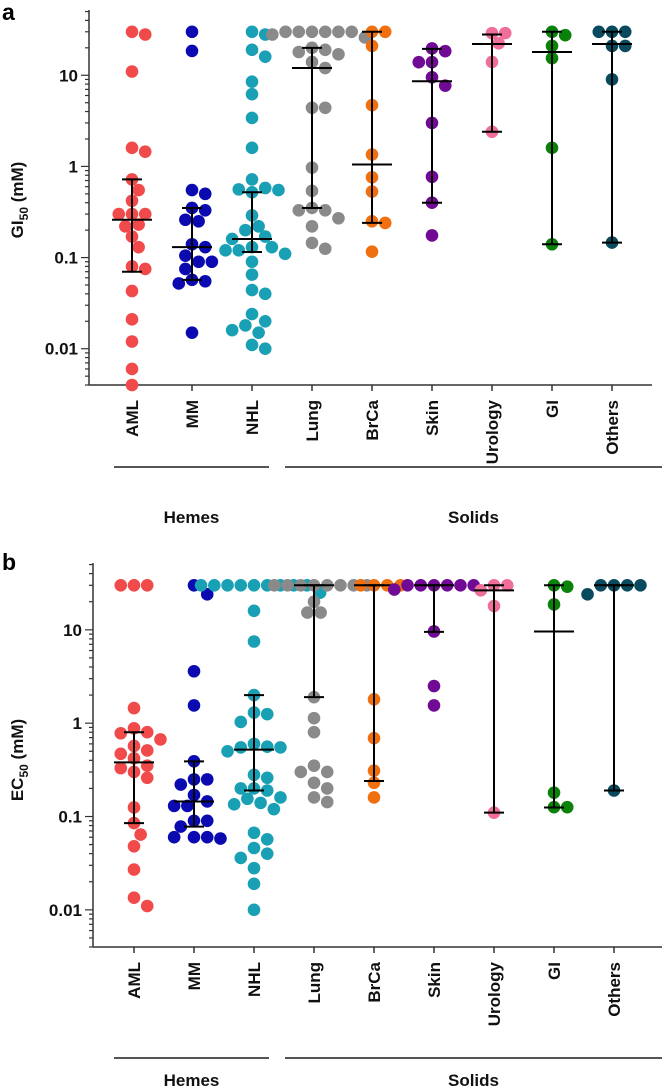 This screenshot has height=1087, width=669. I want to click on series-aml, so click(132, 208).